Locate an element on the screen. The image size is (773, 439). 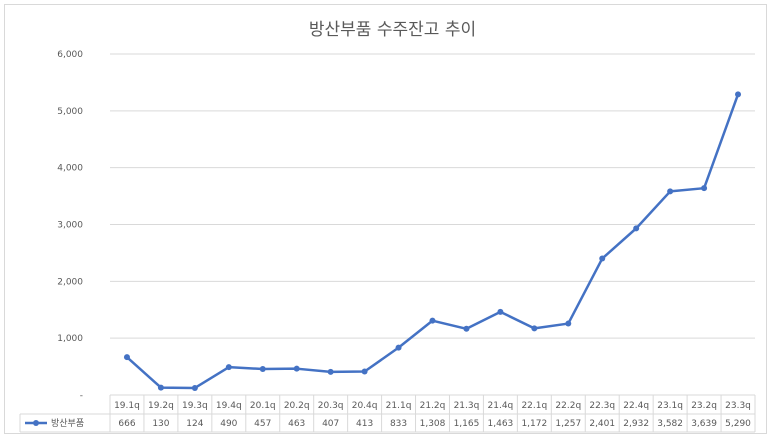
data-table-value: 2,932 is located at coordinates (636, 424).